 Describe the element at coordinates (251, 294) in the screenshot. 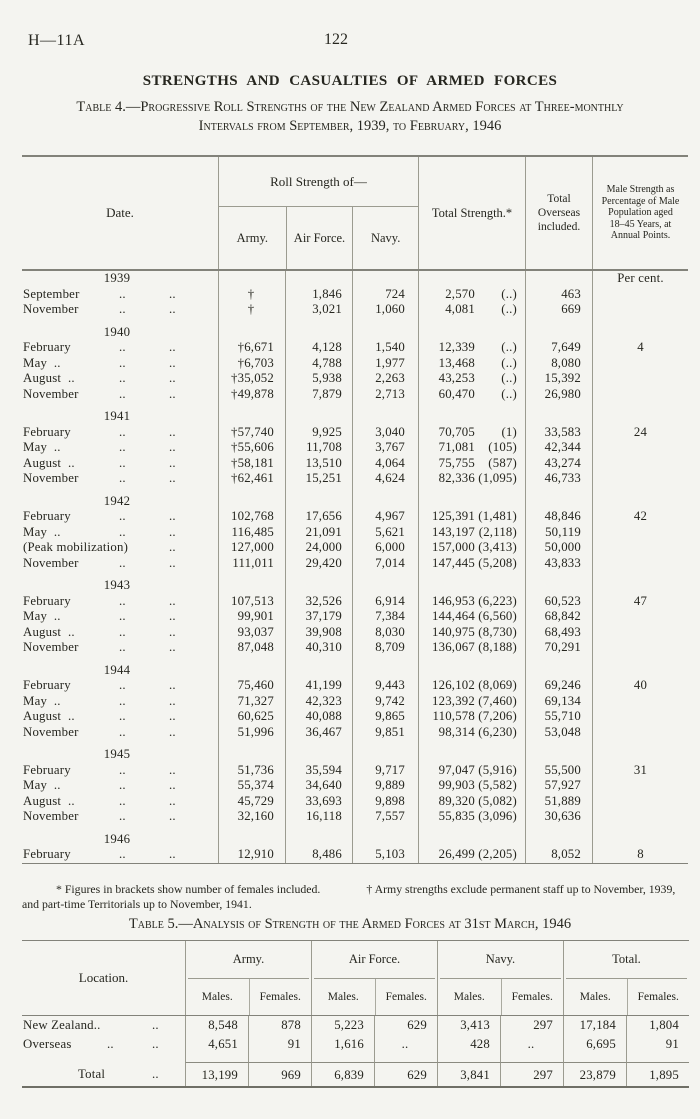

I see `army-cell: †` at that location.